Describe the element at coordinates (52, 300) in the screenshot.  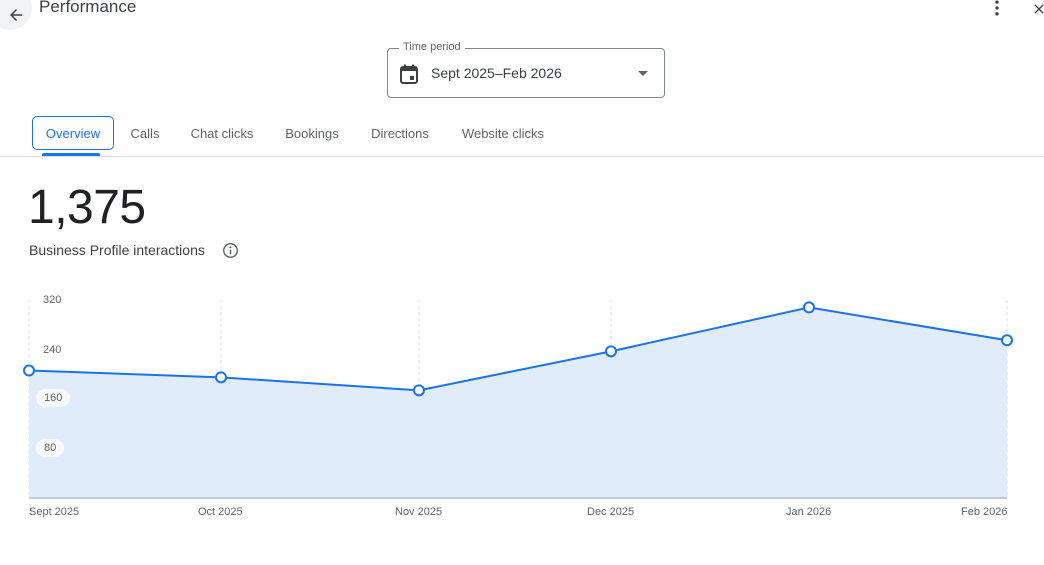
I see `y-tick-label: 320` at that location.